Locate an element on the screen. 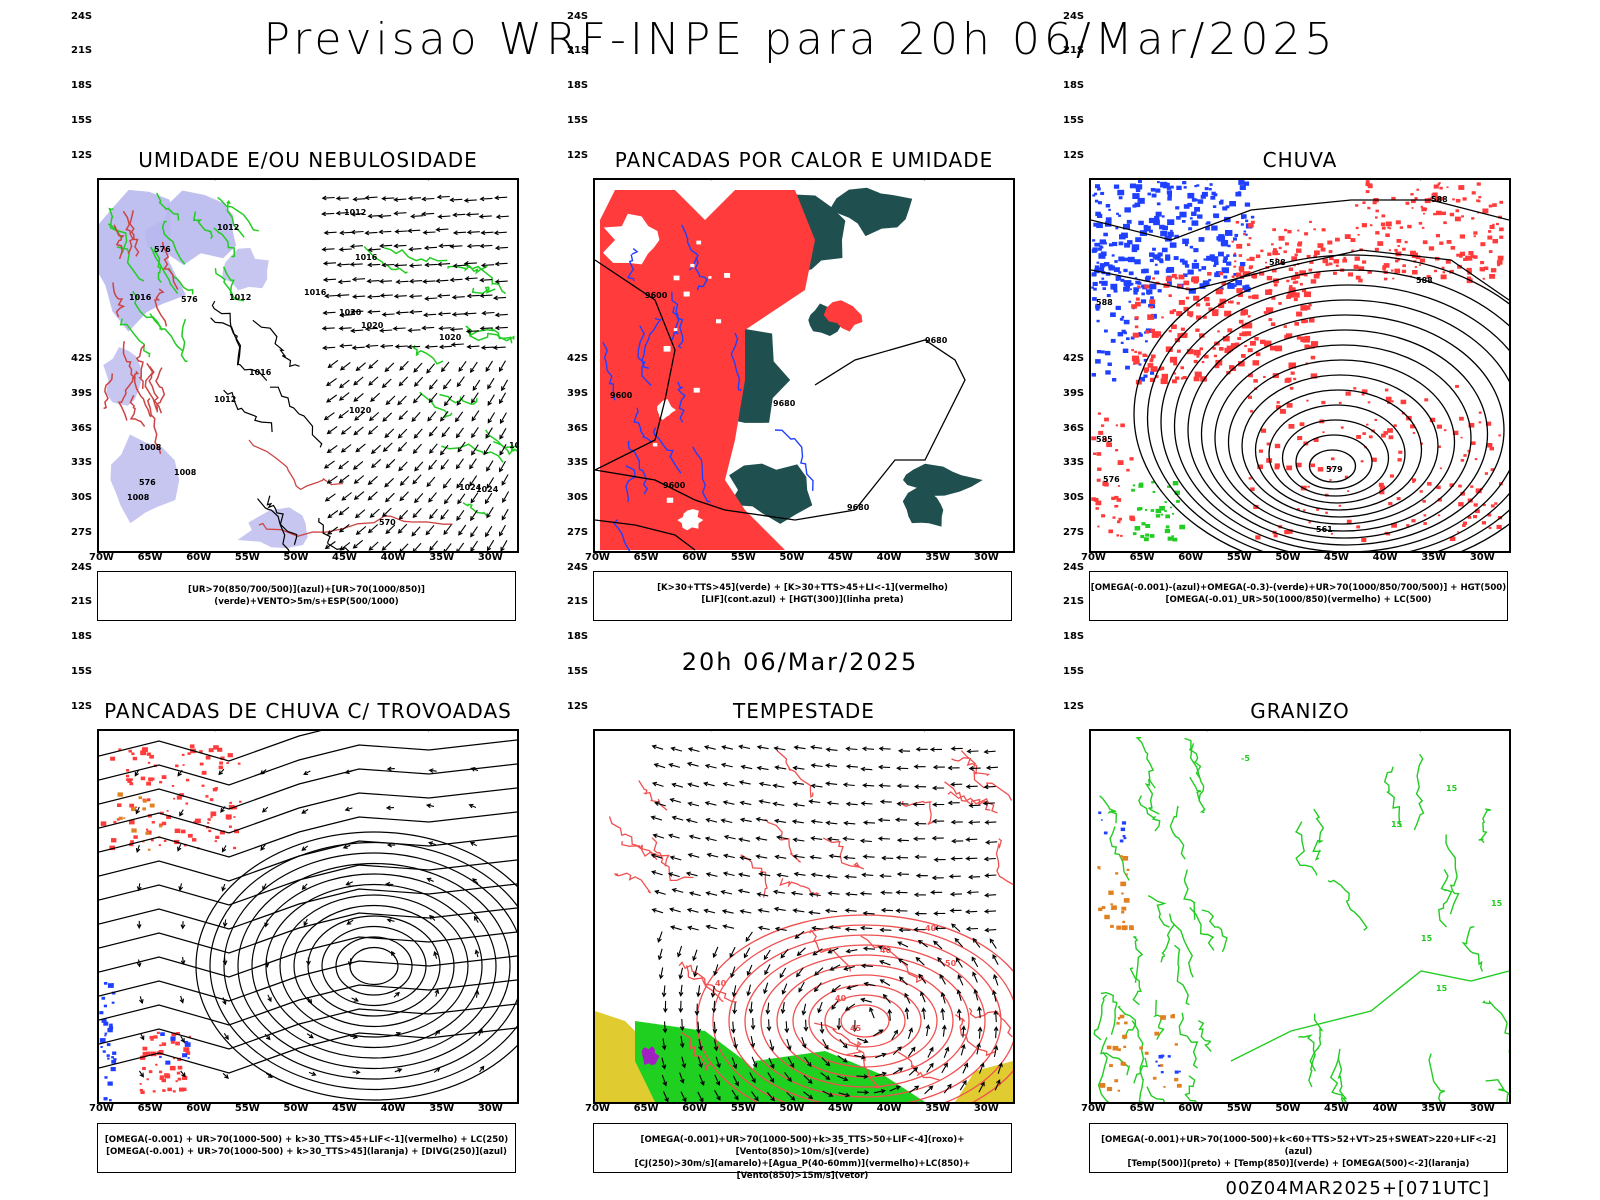 The image size is (1600, 1200). streamline is located at coordinates (370, 966).